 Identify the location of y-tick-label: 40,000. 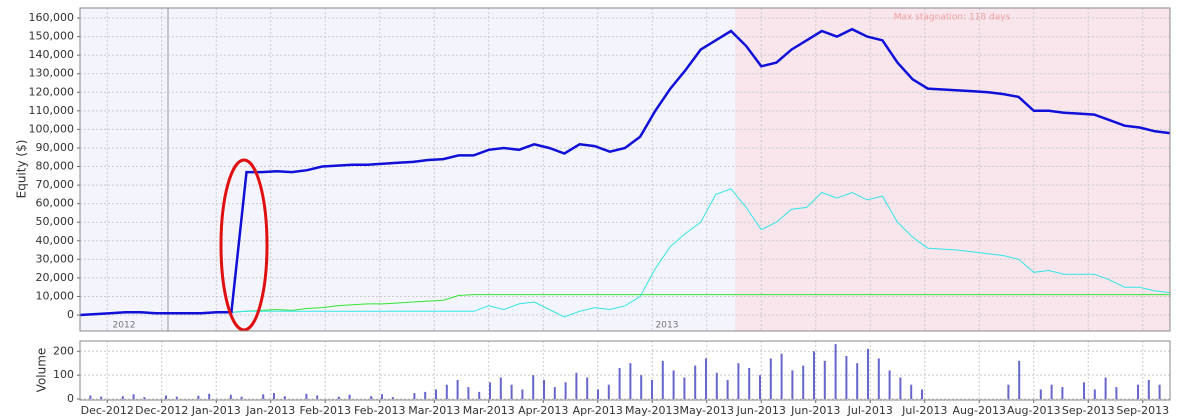
(55, 240).